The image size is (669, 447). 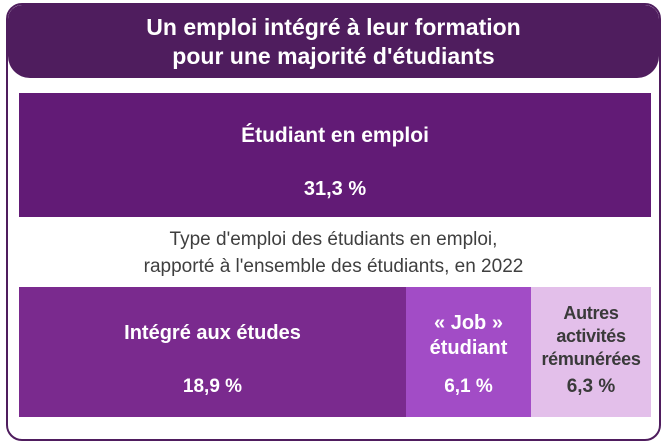 What do you see at coordinates (468, 336) in the screenshot?
I see `segment-student-job-label: « Job » étudiant` at bounding box center [468, 336].